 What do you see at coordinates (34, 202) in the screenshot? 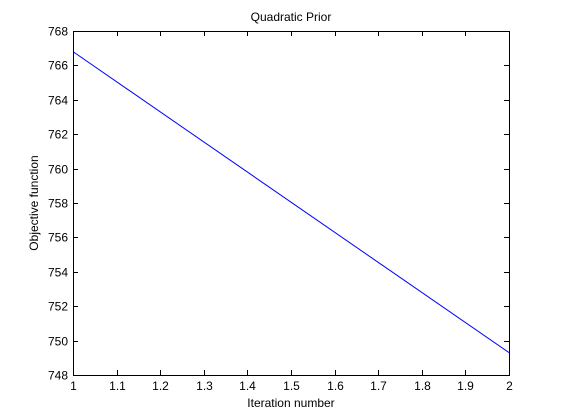
I see `y-axis-label: Objective function` at bounding box center [34, 202].